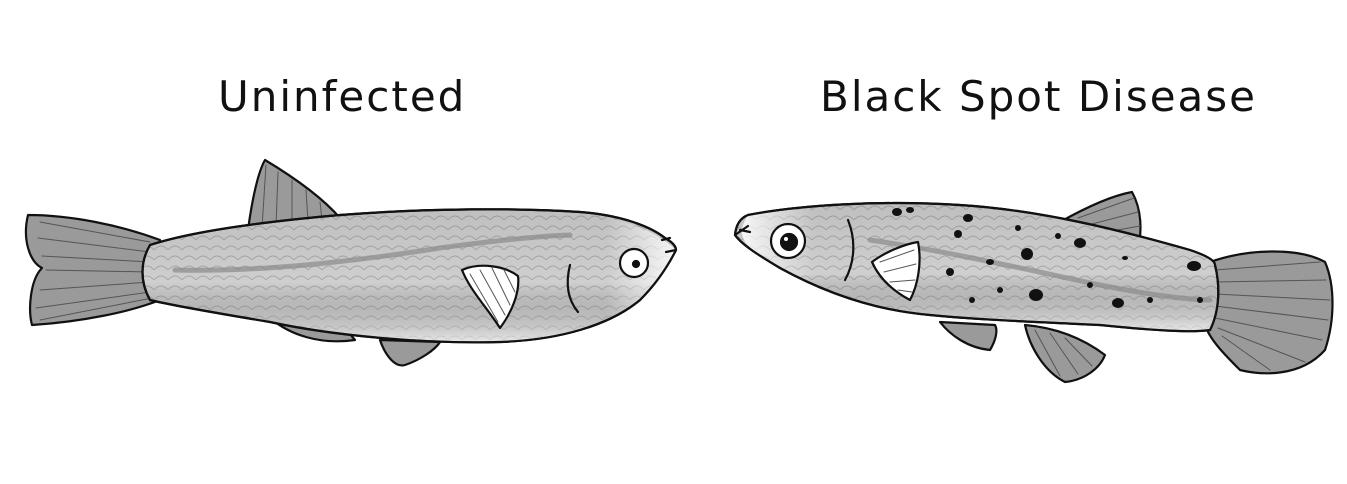 This screenshot has height=484, width=1347. What do you see at coordinates (342, 96) in the screenshot?
I see `uninfected-label: Uninfected` at bounding box center [342, 96].